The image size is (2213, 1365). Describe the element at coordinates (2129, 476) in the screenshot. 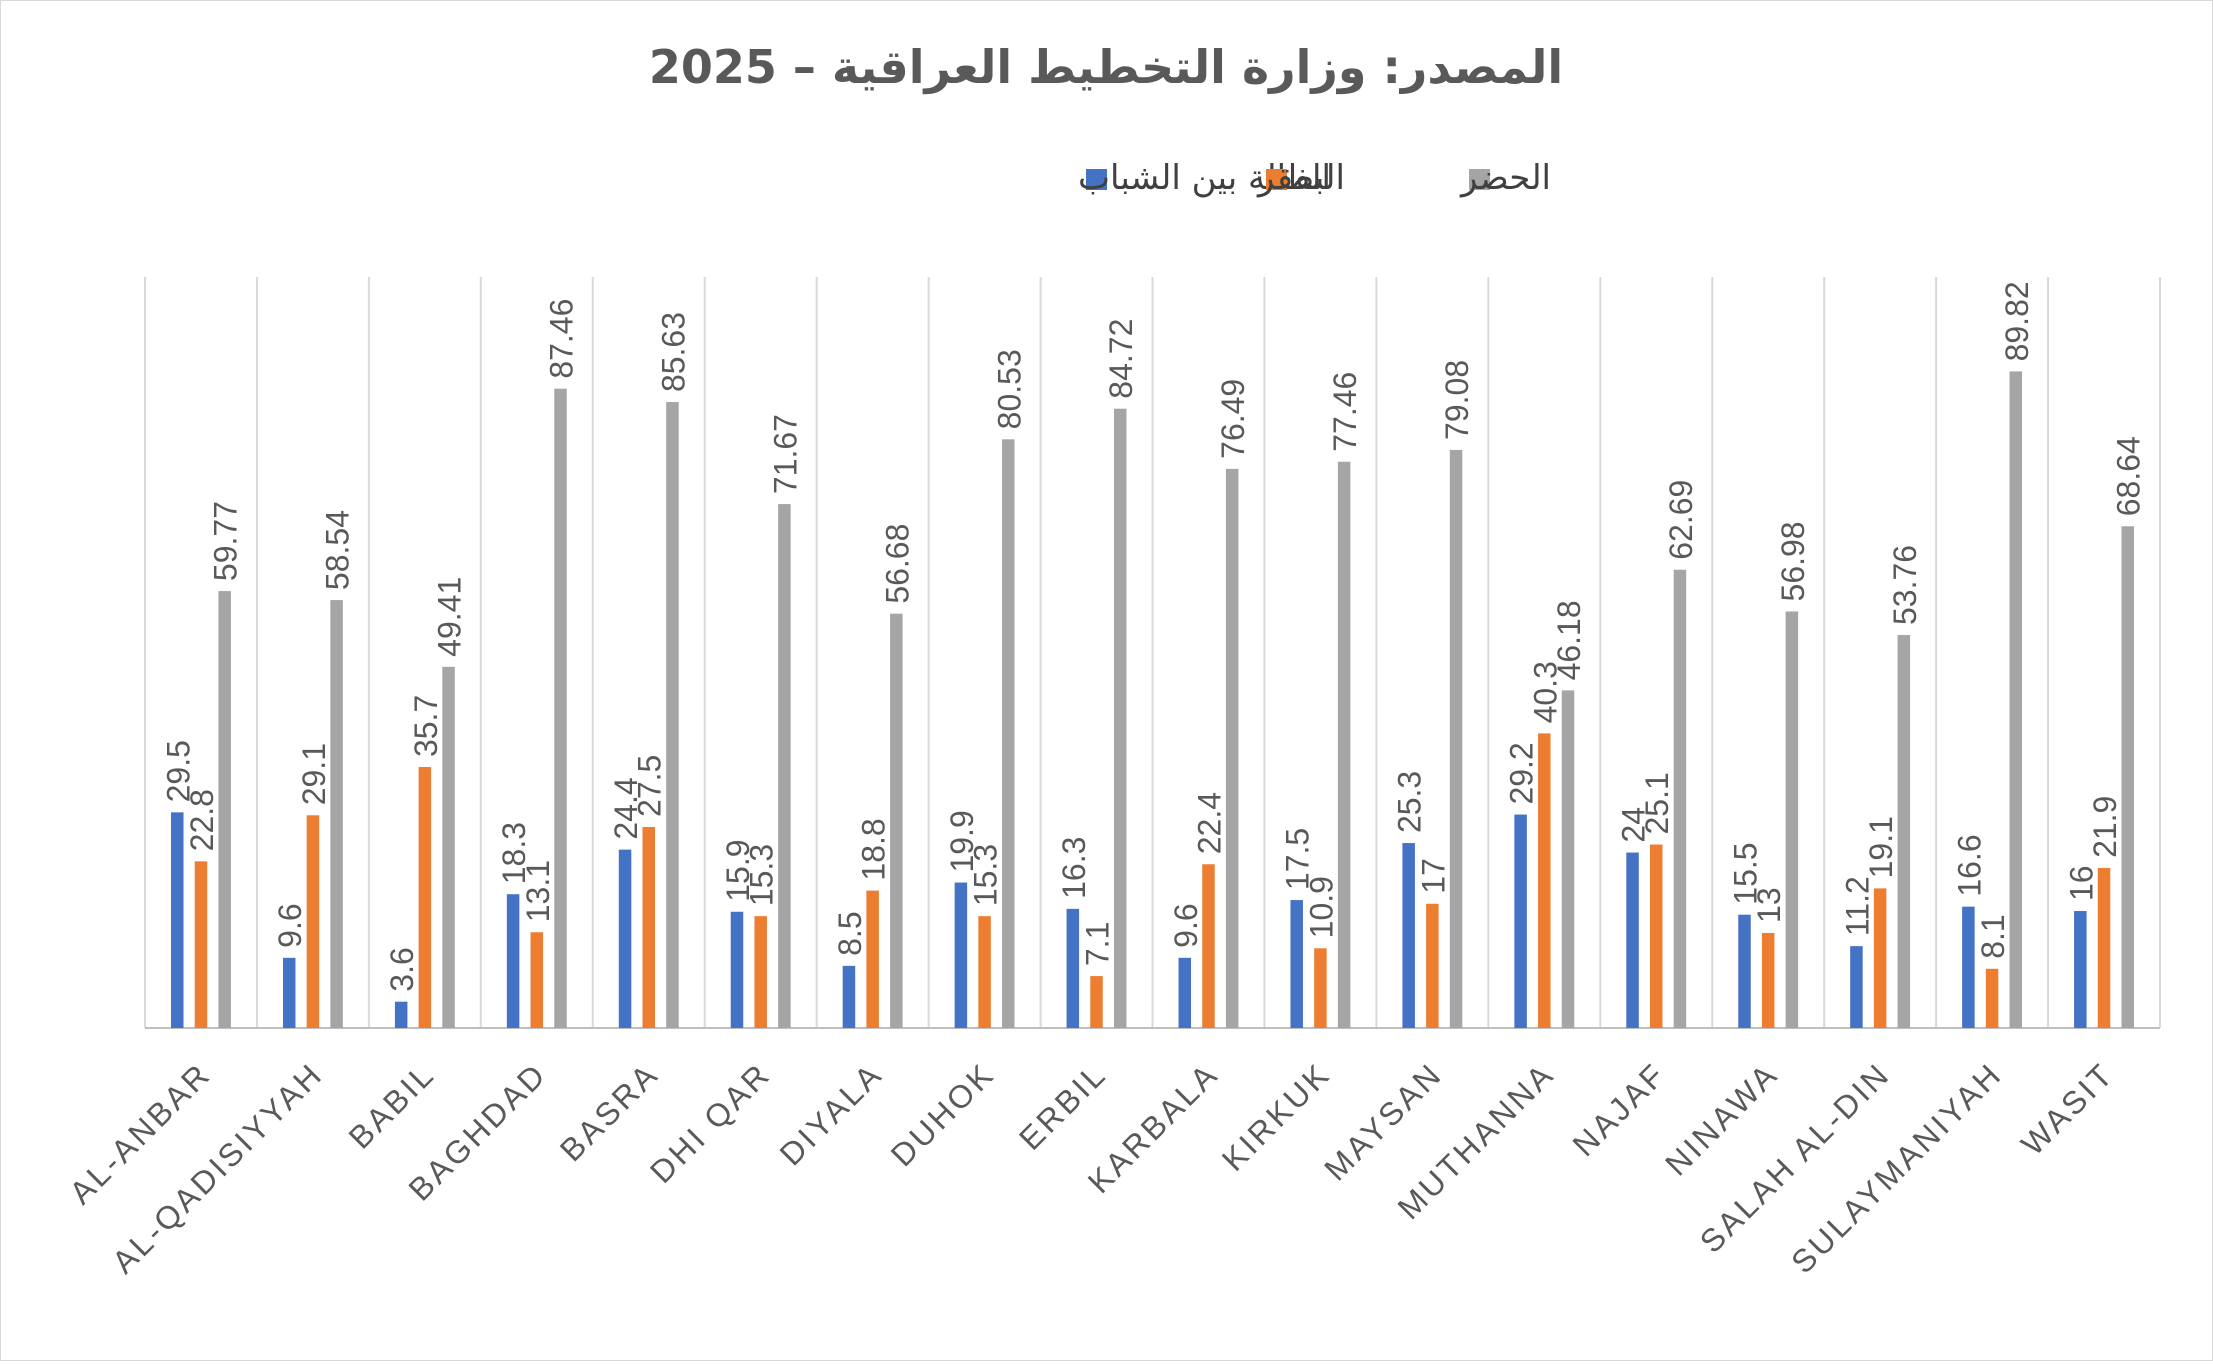

I see `data-label: 68.64` at that location.